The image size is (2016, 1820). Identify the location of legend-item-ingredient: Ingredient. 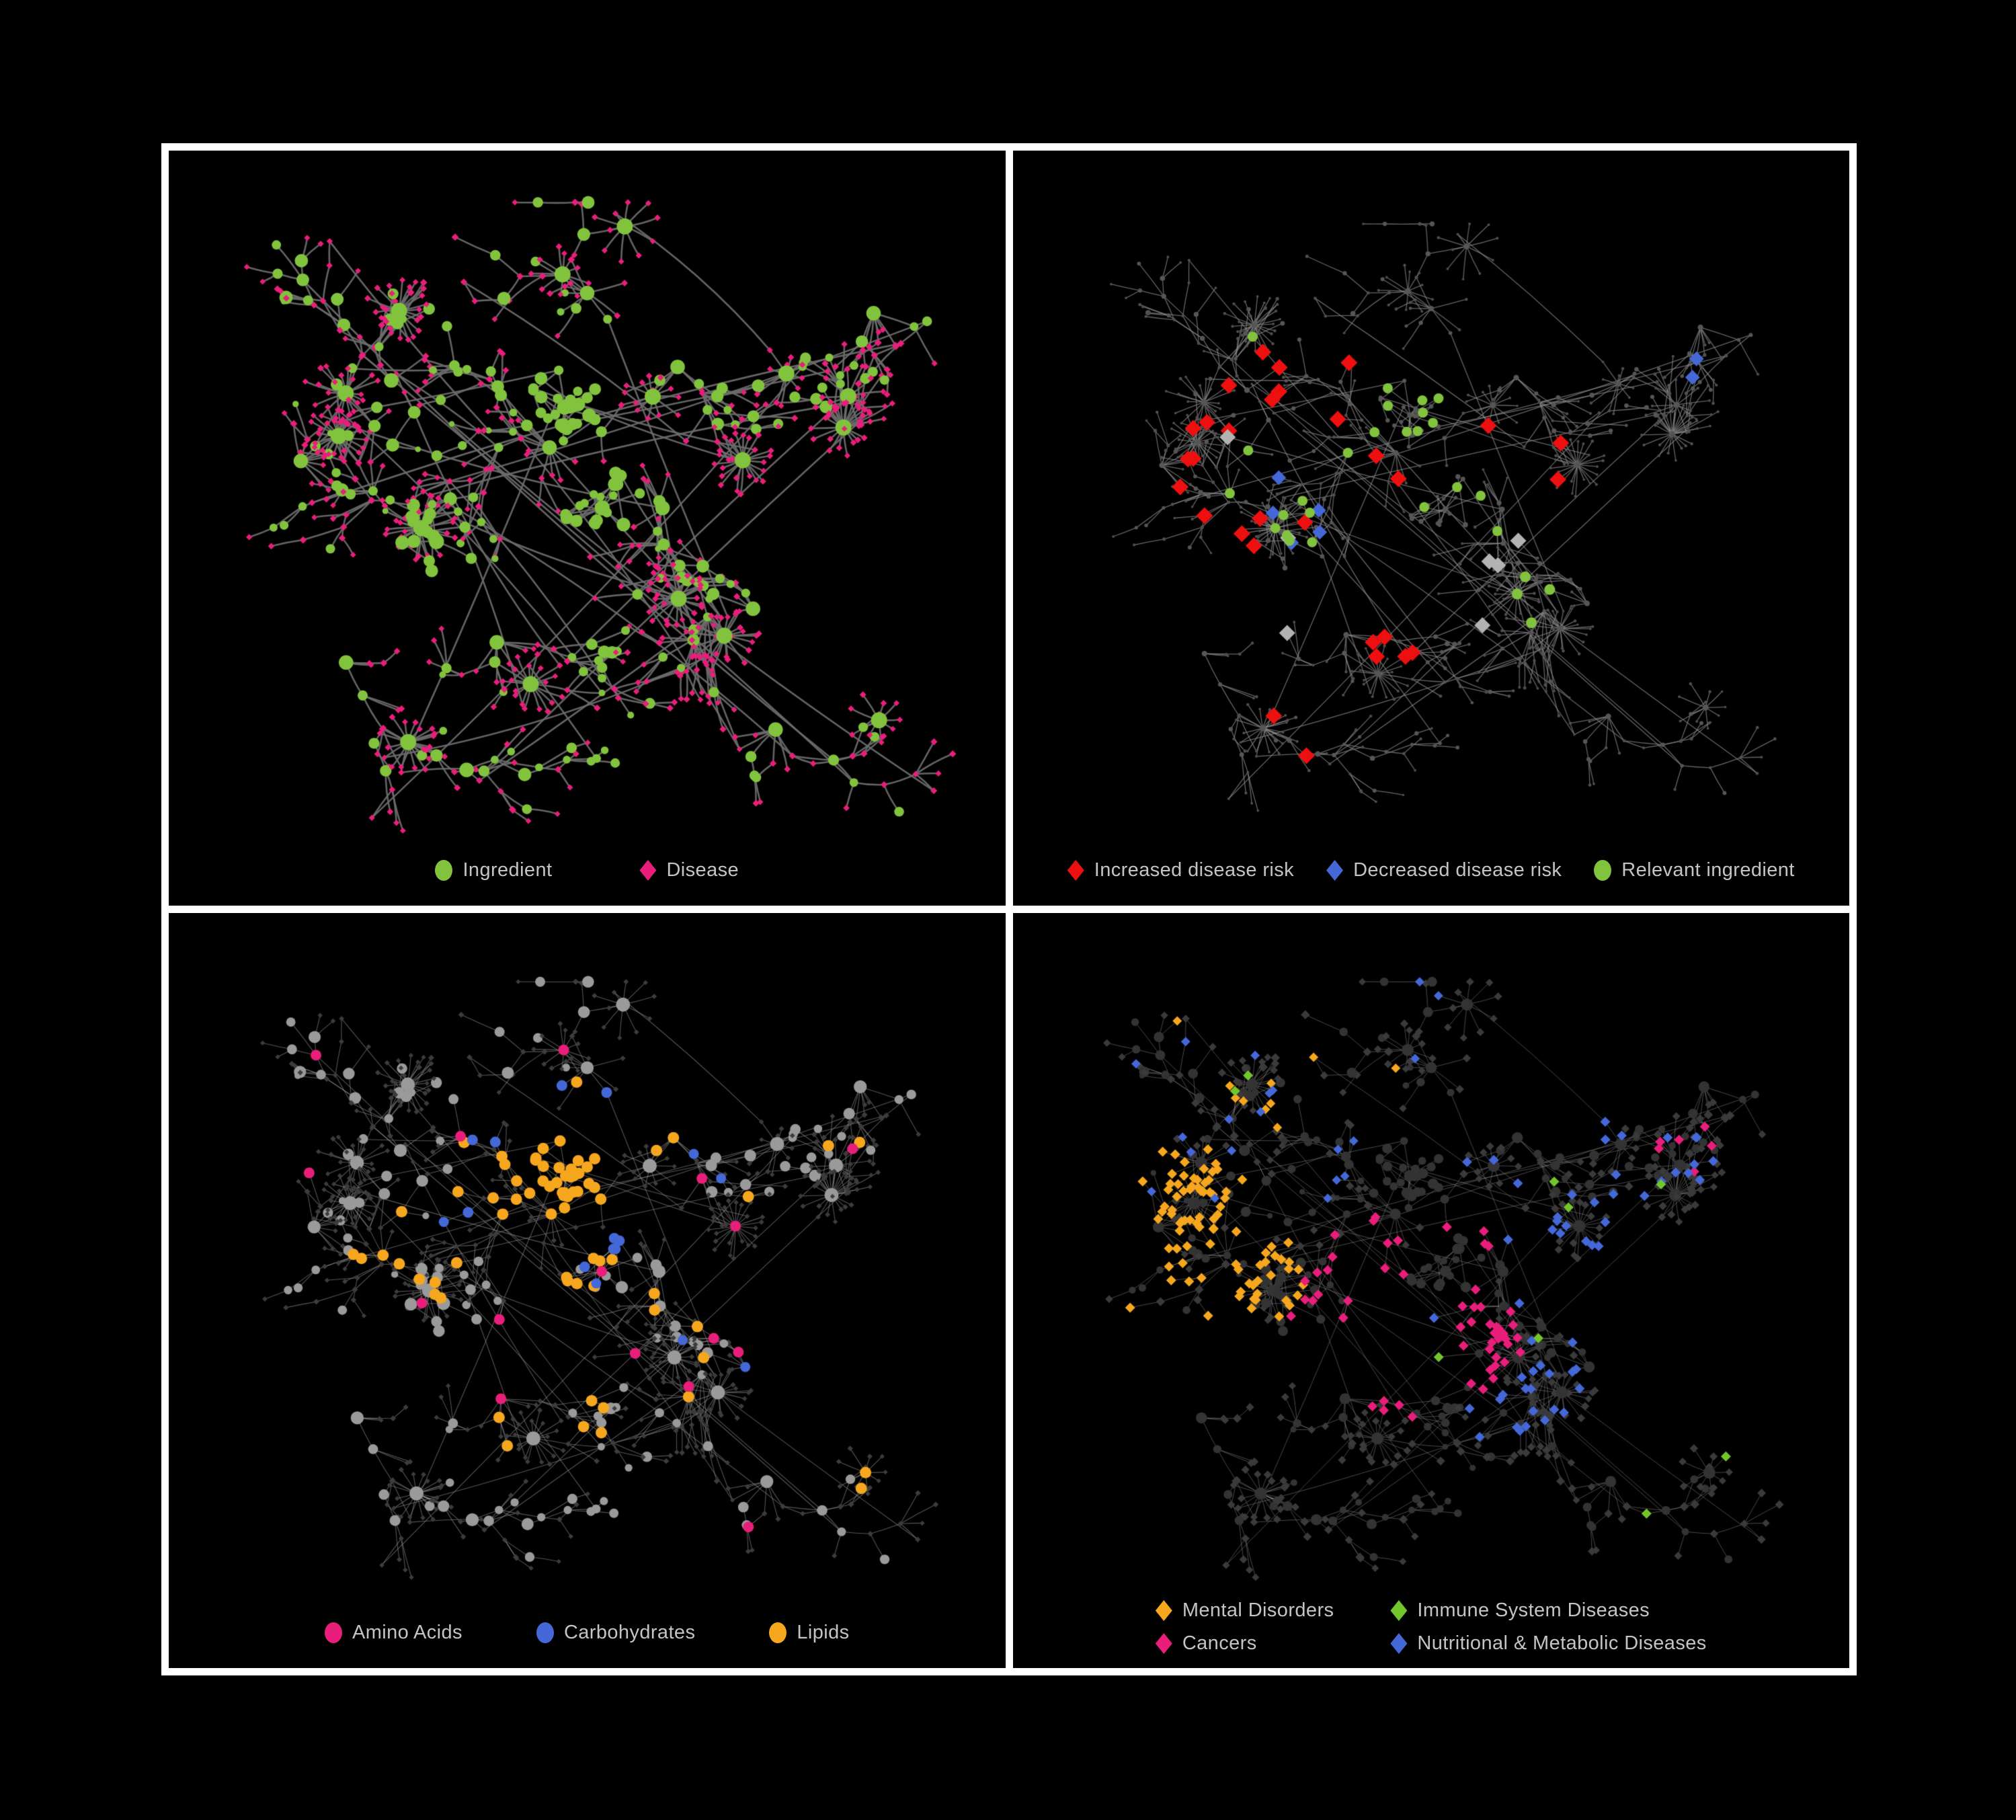
(493, 870).